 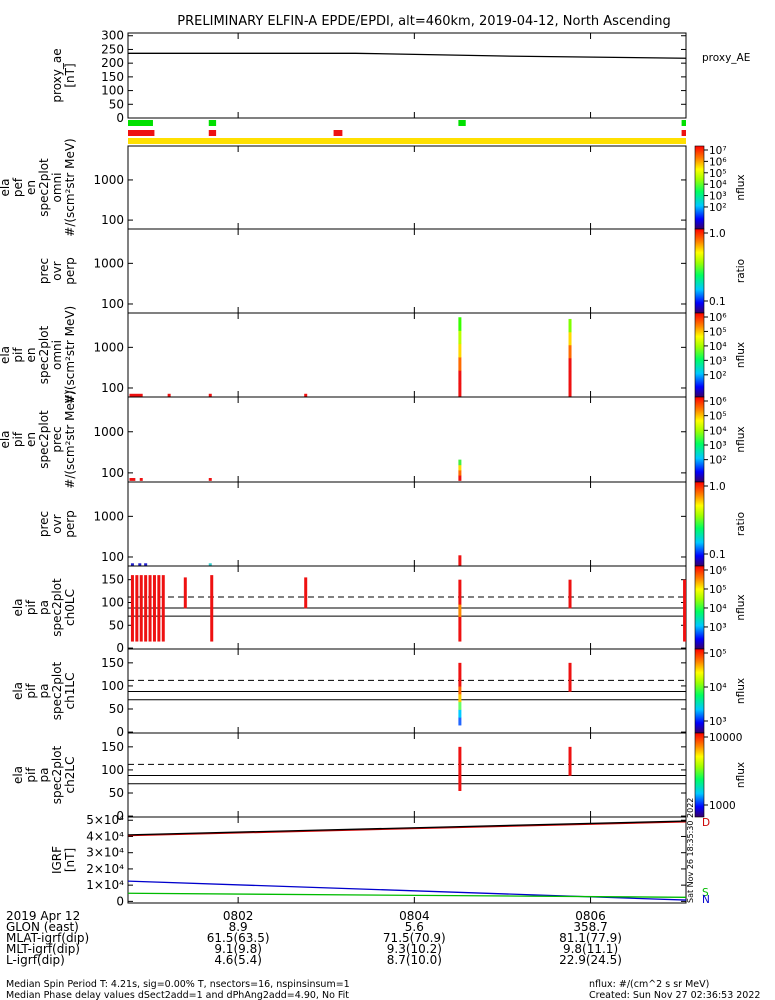 I want to click on orbit-row-label: GLON (east), so click(x=42, y=927).